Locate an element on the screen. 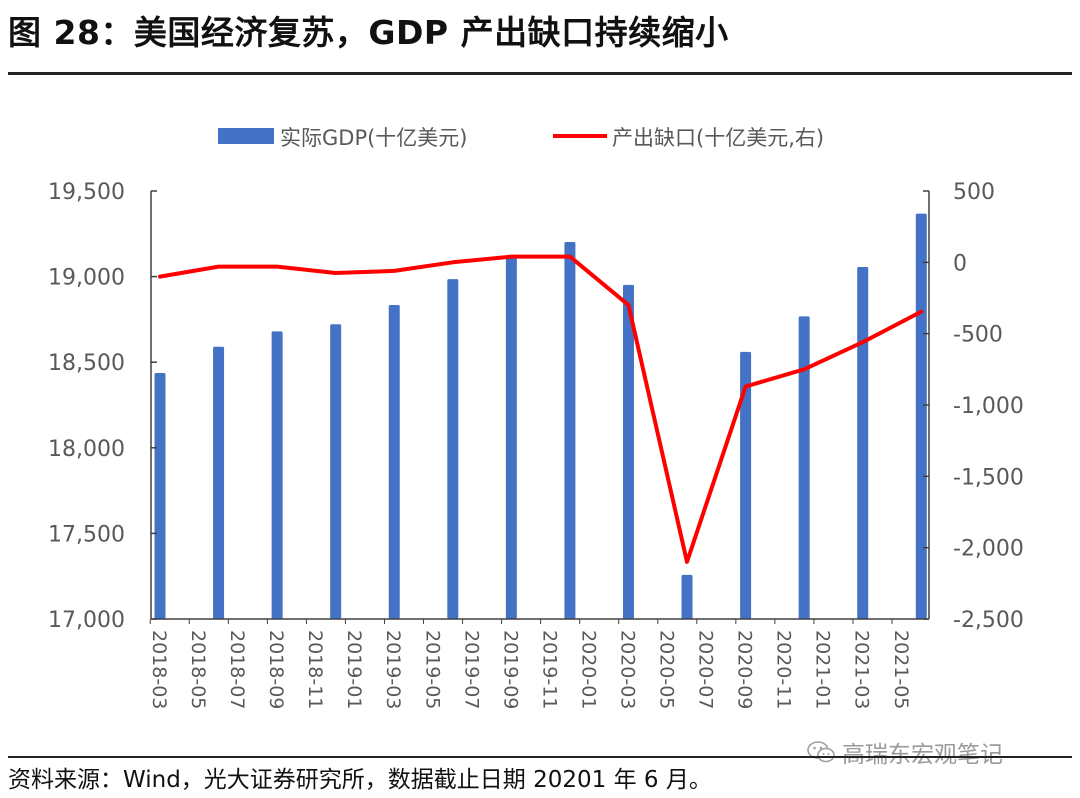 The width and height of the screenshot is (1080, 798). legend-label-gdp: 实际GDP(十亿美元) is located at coordinates (374, 138).